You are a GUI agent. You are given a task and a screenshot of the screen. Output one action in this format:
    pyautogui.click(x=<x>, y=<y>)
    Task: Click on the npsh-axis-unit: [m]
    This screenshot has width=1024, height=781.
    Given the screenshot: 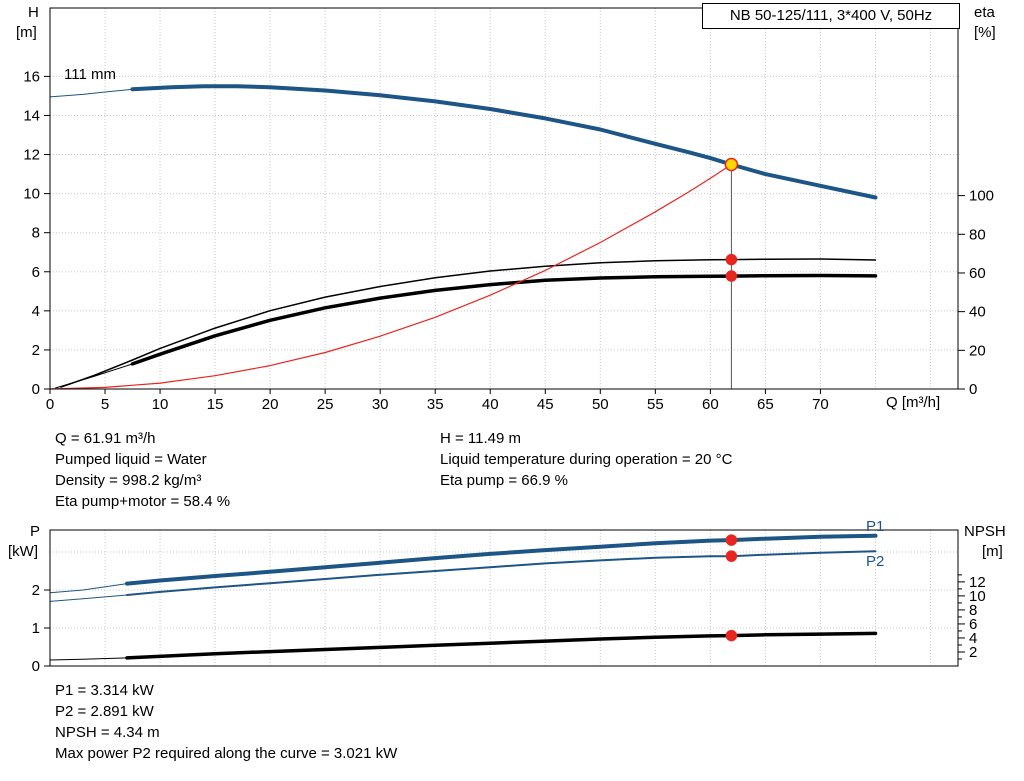 What is the action you would take?
    pyautogui.click(x=992, y=551)
    